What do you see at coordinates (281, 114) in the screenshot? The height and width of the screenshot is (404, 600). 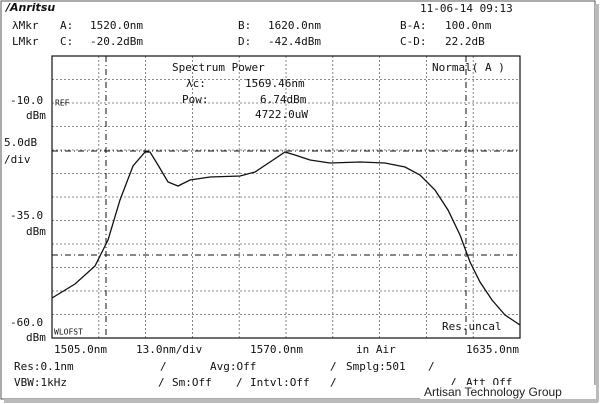 I see `power-uw: 4722.0uW` at bounding box center [281, 114].